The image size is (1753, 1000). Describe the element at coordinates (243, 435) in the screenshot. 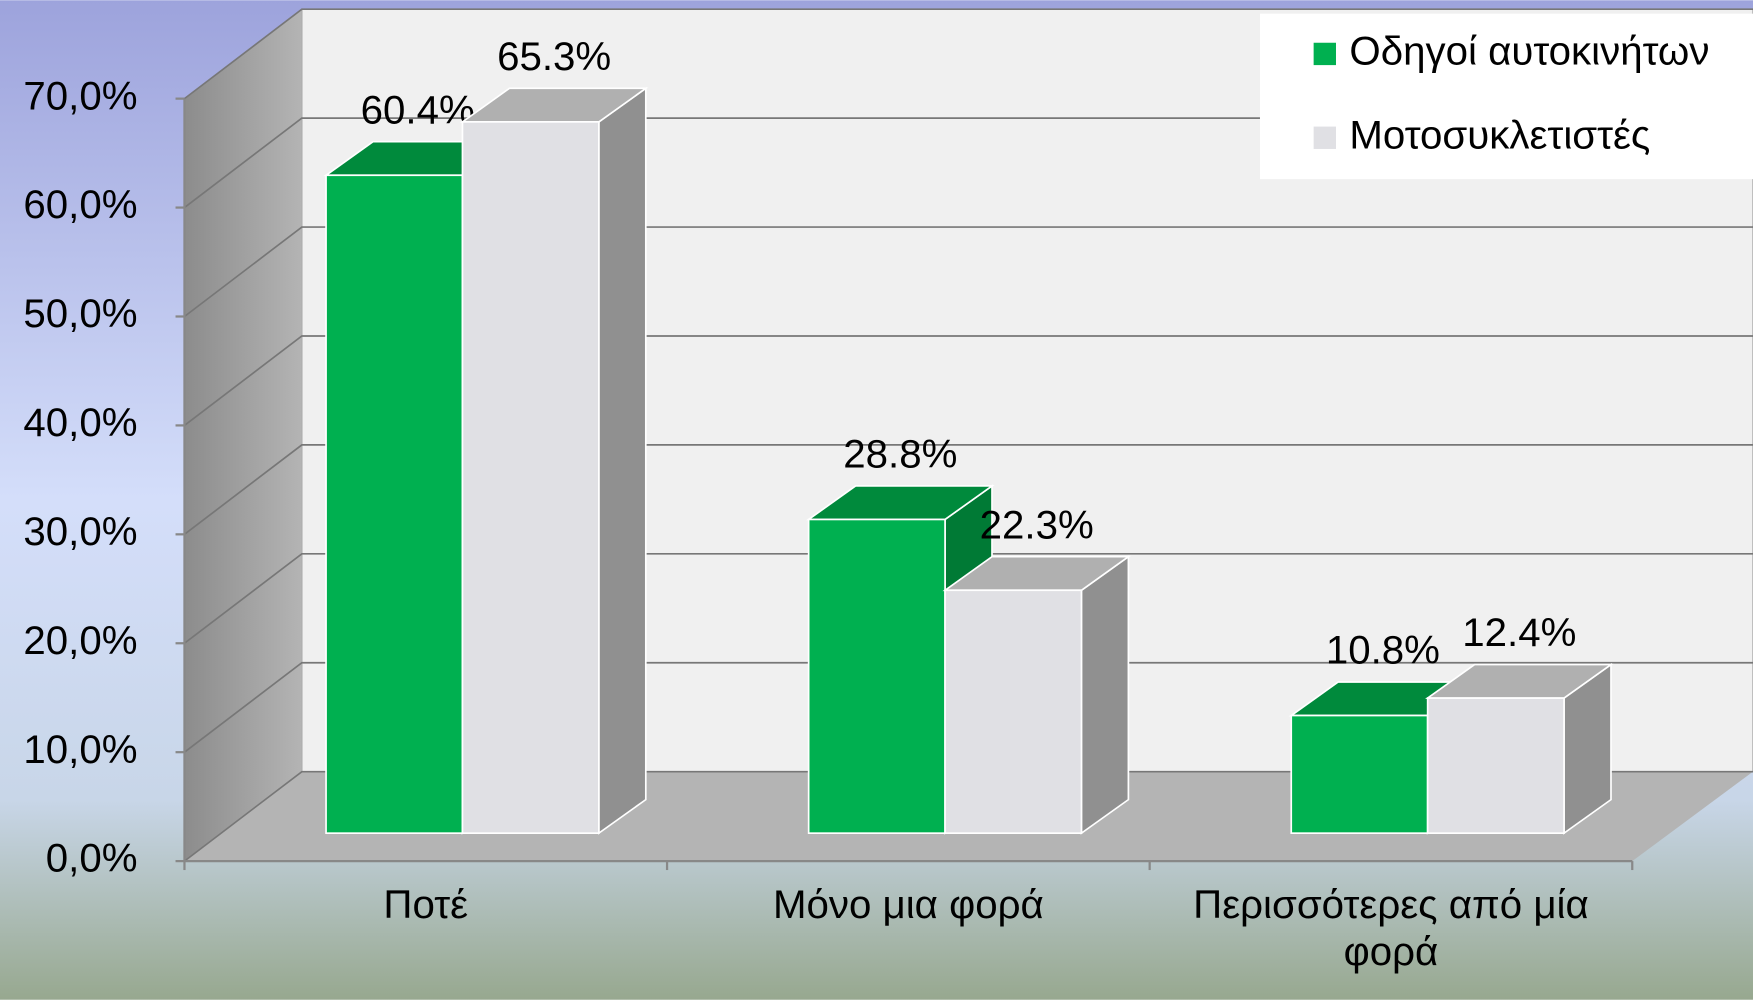

I see `side-wall` at that location.